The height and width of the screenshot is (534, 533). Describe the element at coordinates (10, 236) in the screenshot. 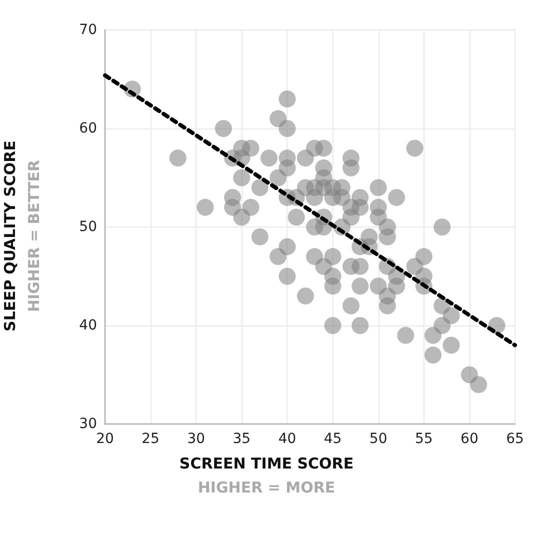

I see `y-axis-title: SLEEP QUALITY SCORE` at that location.